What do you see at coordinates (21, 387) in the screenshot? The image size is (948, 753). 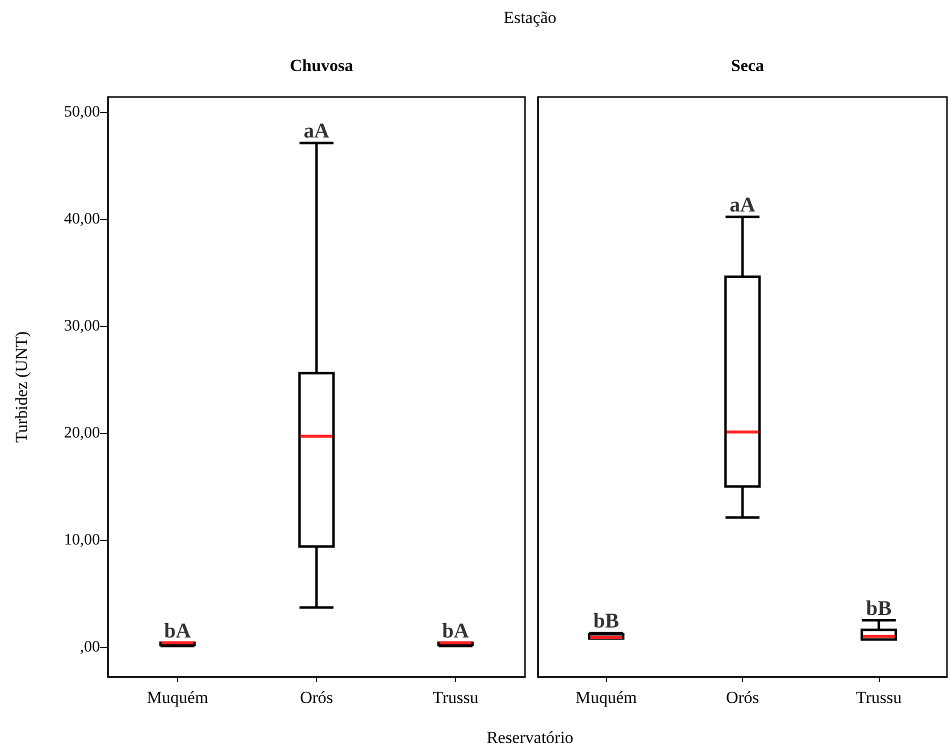 I see `y-axis-title: Turbidez (UNT)` at bounding box center [21, 387].